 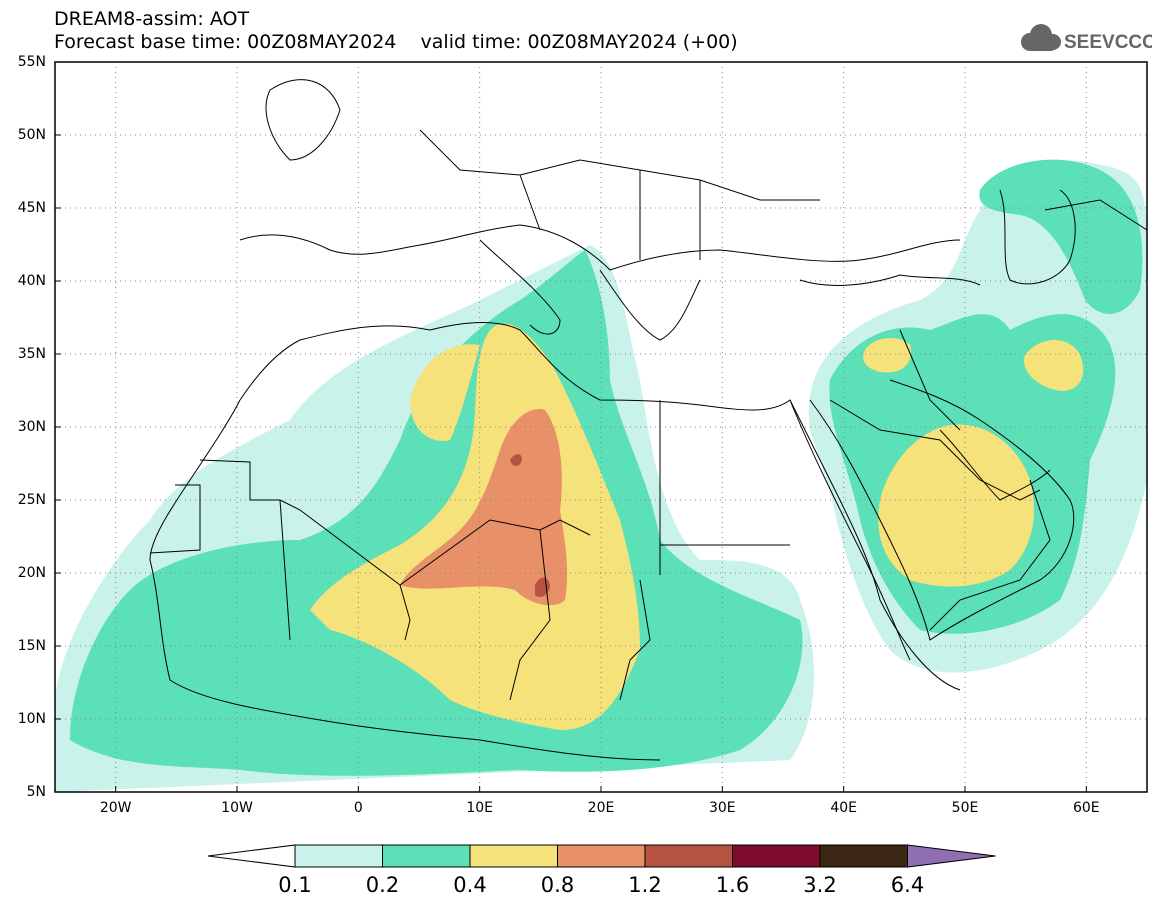 What do you see at coordinates (890, 280) in the screenshot?
I see `border-turkey` at bounding box center [890, 280].